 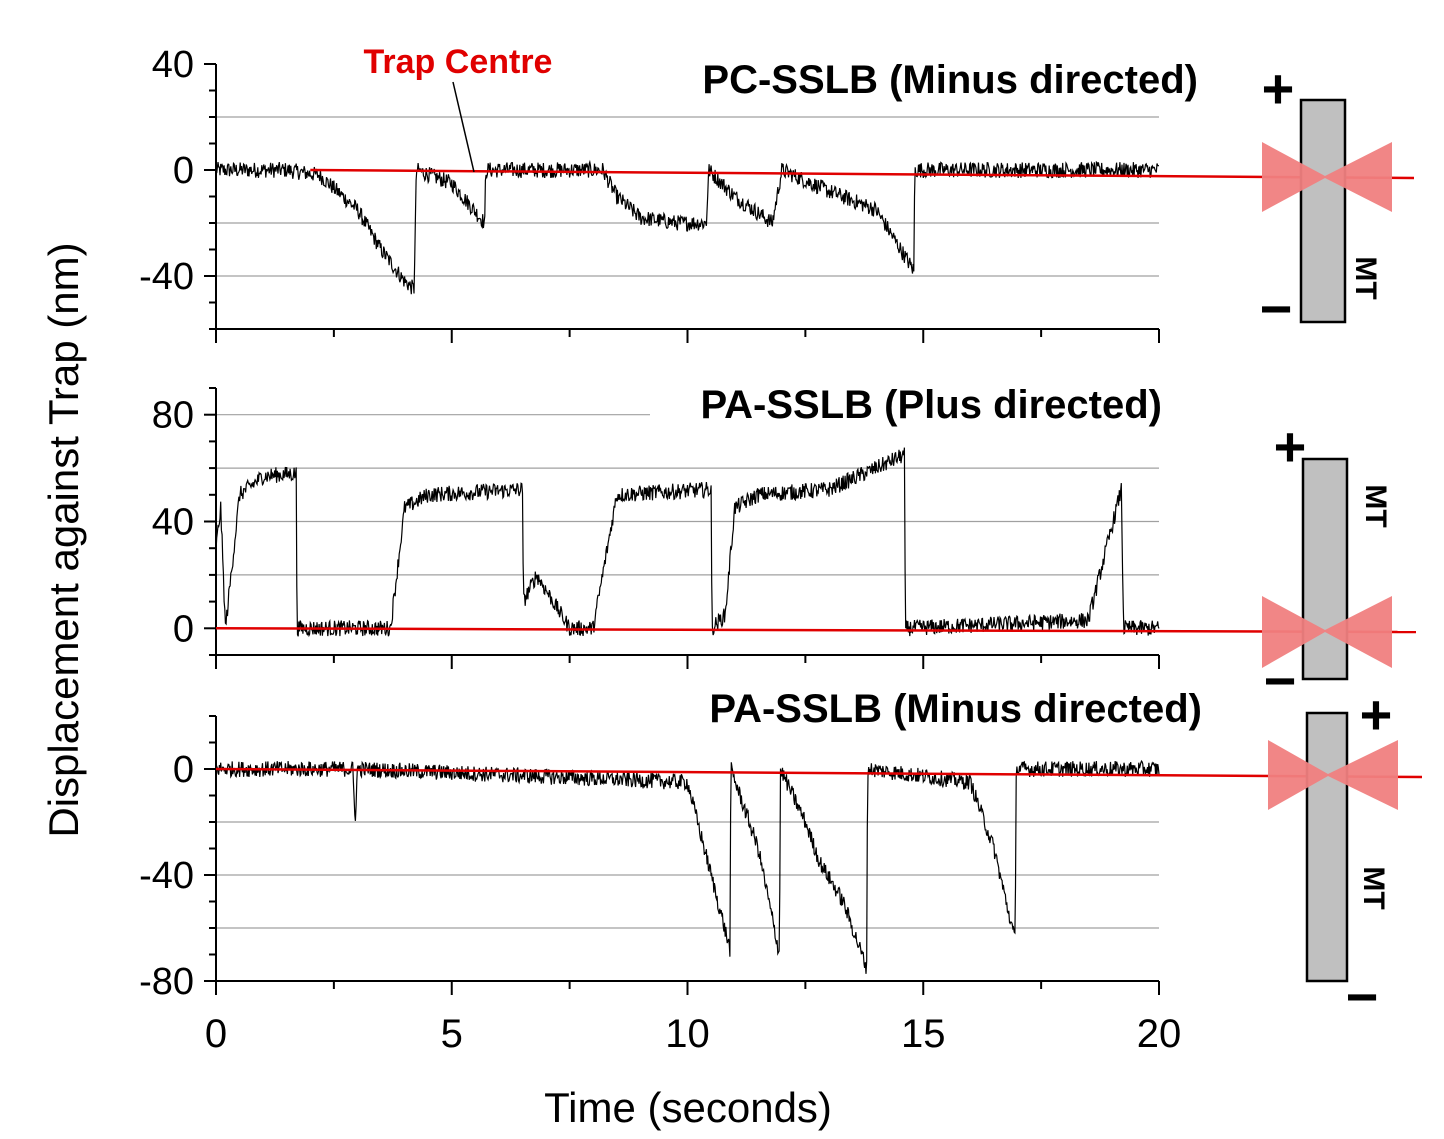 I want to click on mt-label-3: MT, so click(x=1373, y=887).